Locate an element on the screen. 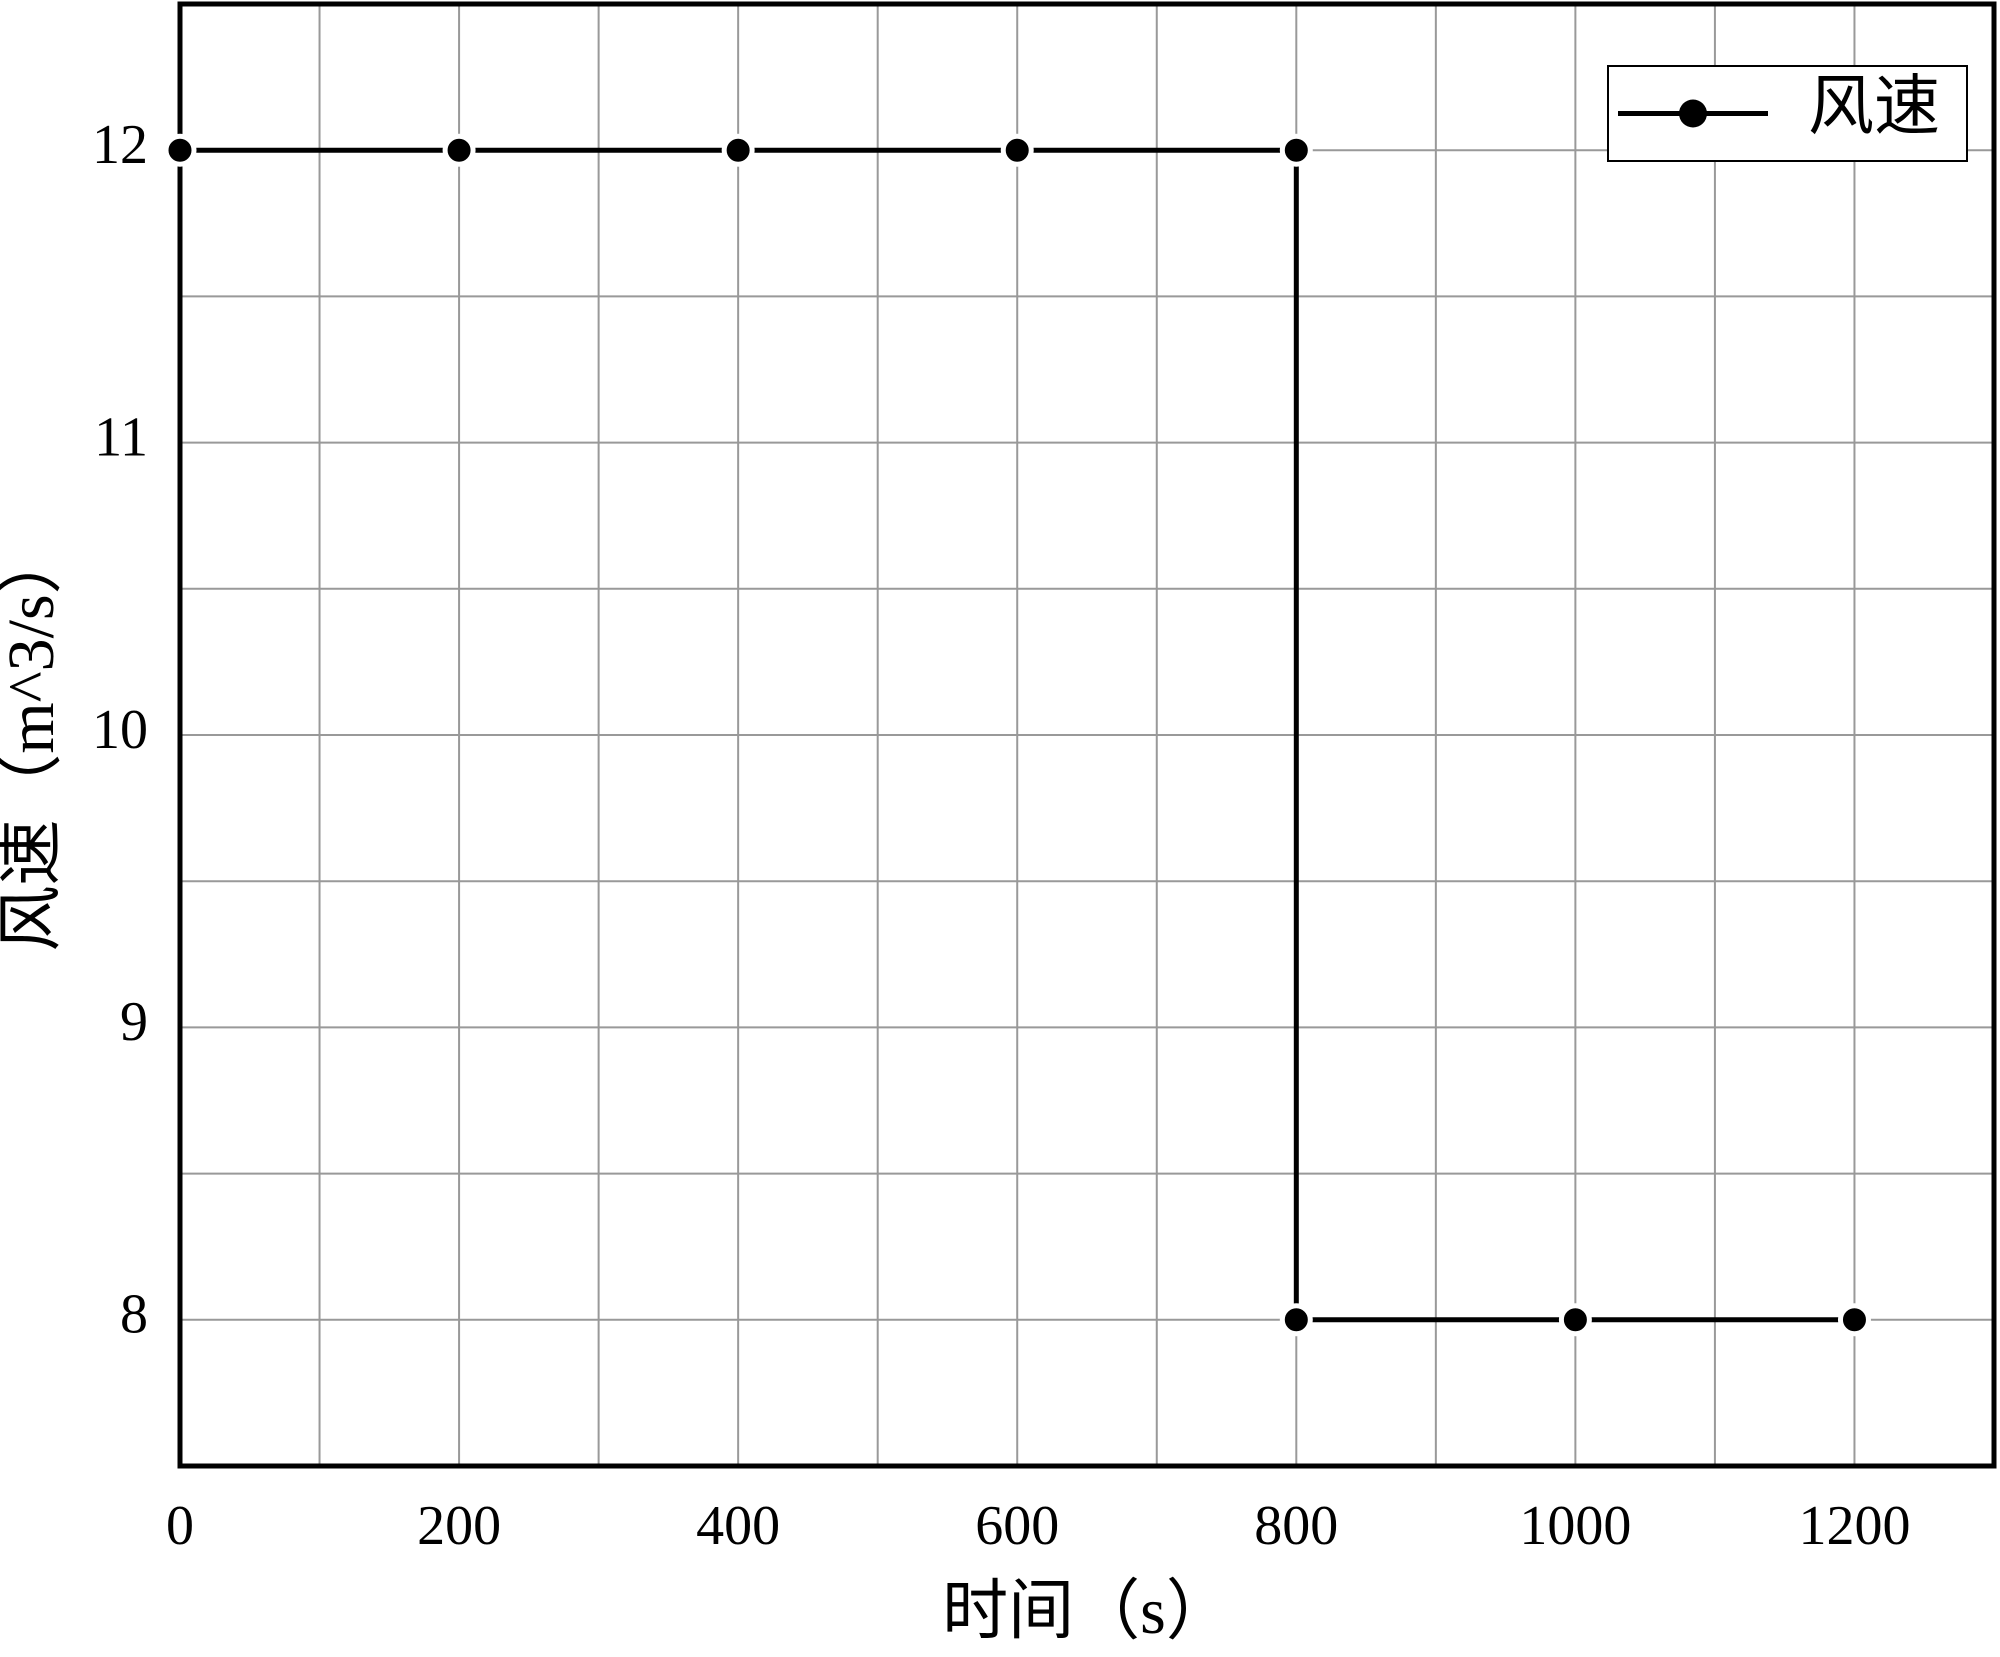 The height and width of the screenshot is (1657, 2000). y-tick-label: 11 is located at coordinates (121, 437).